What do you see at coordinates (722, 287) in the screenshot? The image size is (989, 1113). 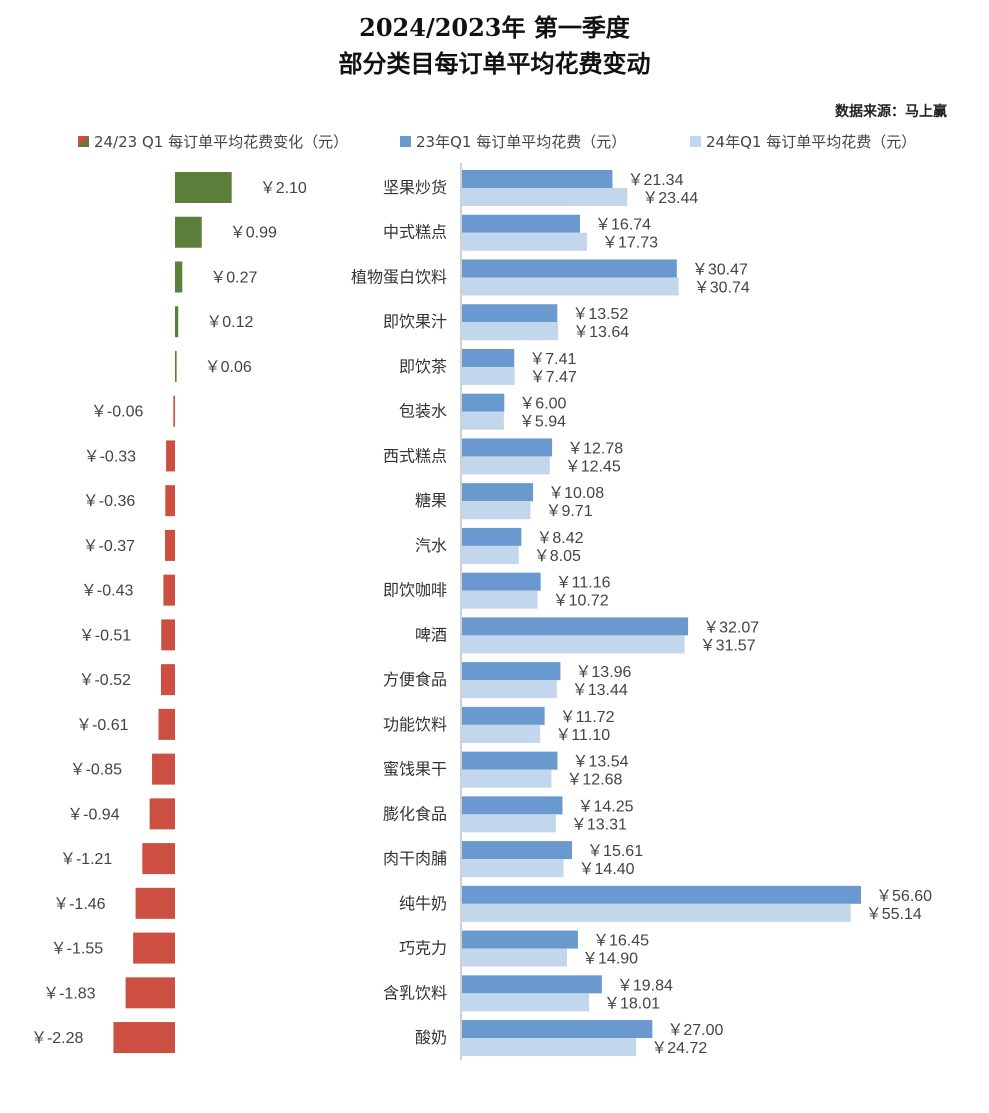 I see `value-label-2024: ￥30.74` at bounding box center [722, 287].